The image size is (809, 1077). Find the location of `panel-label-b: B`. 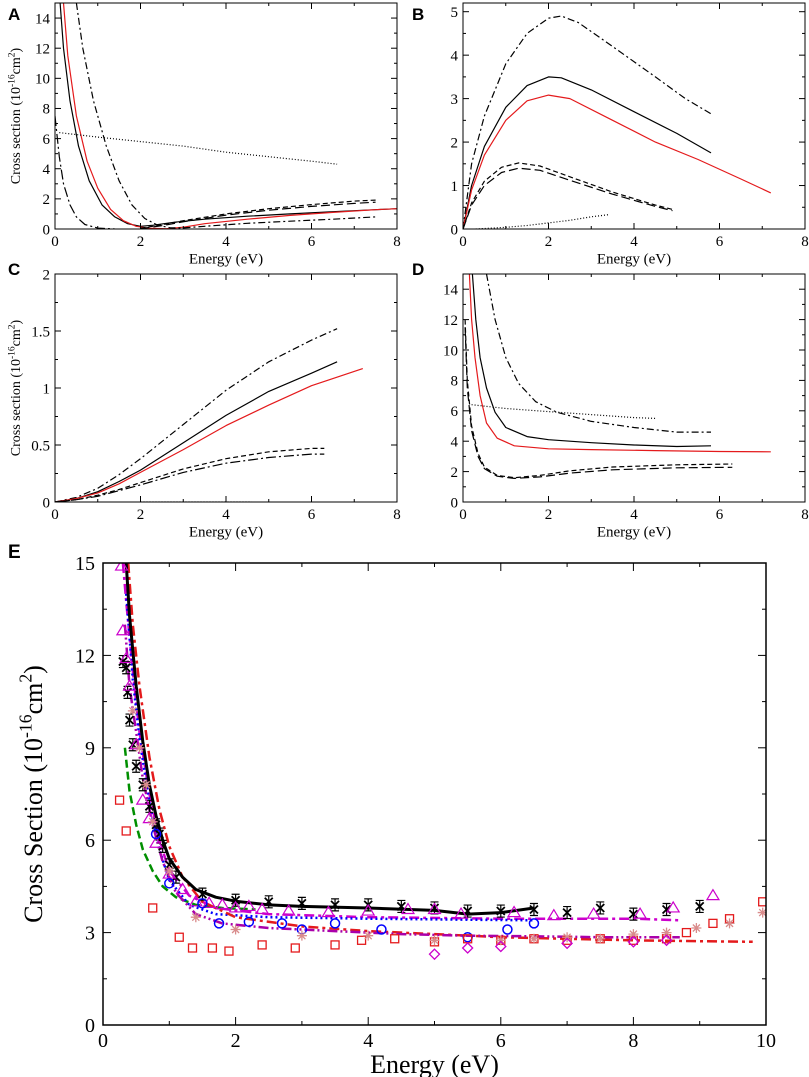

panel-label-b: B is located at coordinates (418, 14).